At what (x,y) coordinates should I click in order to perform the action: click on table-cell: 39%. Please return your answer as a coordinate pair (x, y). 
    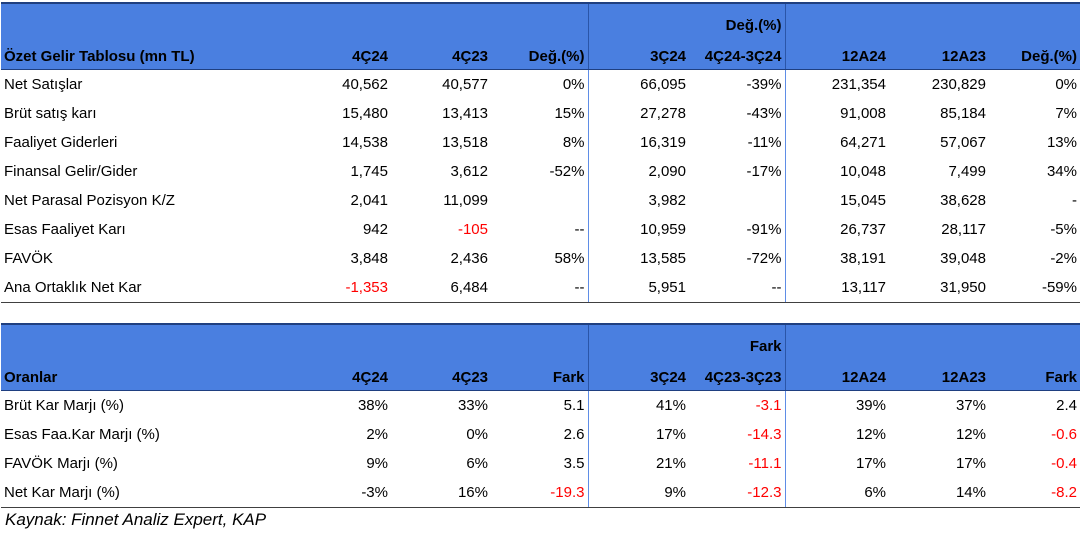
    Looking at the image, I should click on (836, 405).